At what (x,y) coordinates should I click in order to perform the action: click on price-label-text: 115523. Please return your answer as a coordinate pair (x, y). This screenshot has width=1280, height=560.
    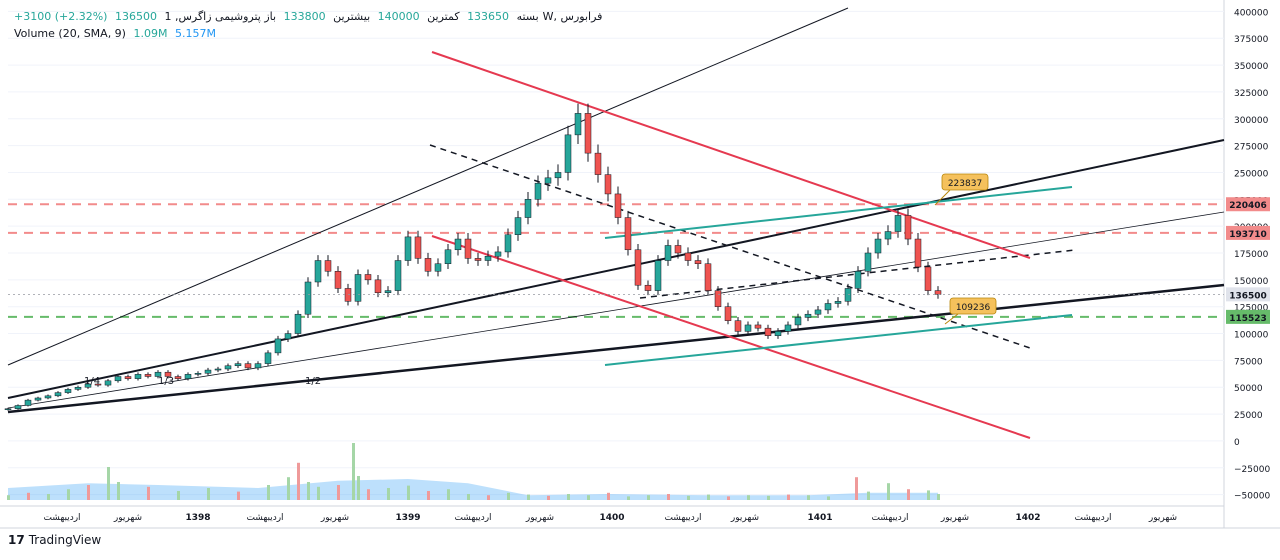
    Looking at the image, I should click on (1248, 319).